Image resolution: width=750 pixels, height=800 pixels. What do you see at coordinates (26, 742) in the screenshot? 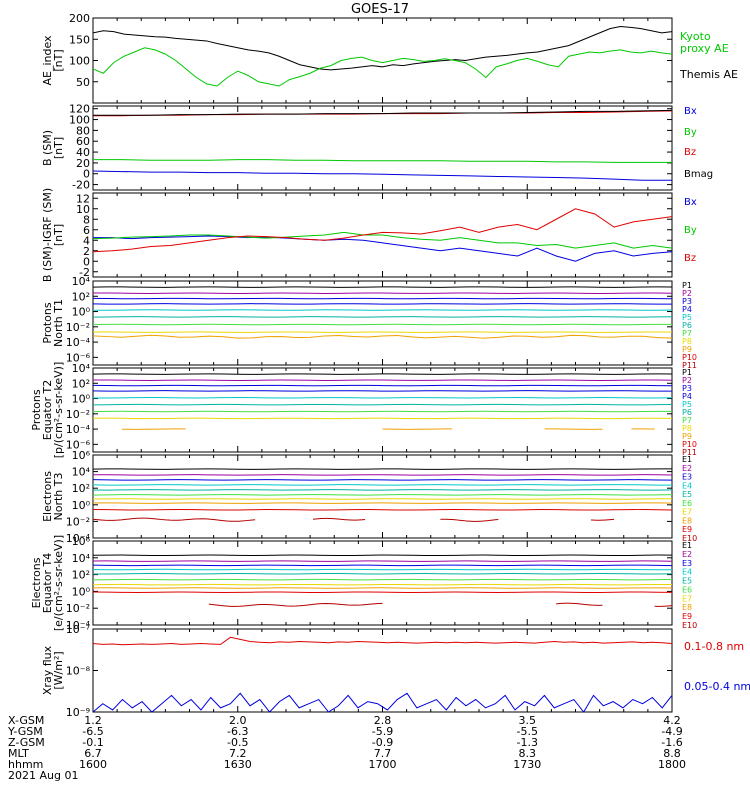
I see `x-row-label: Z-GSM` at bounding box center [26, 742].